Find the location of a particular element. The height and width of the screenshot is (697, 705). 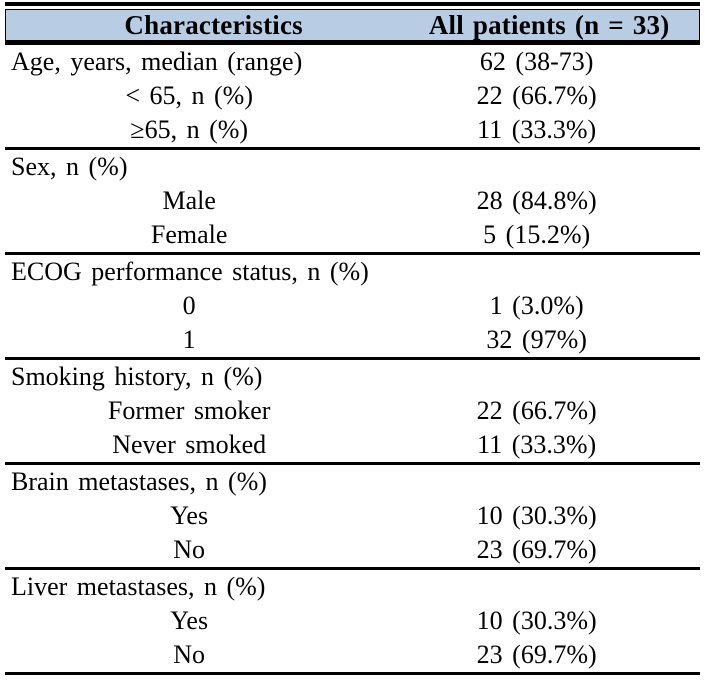

table-row: Sex, n (%) is located at coordinates (352, 167).